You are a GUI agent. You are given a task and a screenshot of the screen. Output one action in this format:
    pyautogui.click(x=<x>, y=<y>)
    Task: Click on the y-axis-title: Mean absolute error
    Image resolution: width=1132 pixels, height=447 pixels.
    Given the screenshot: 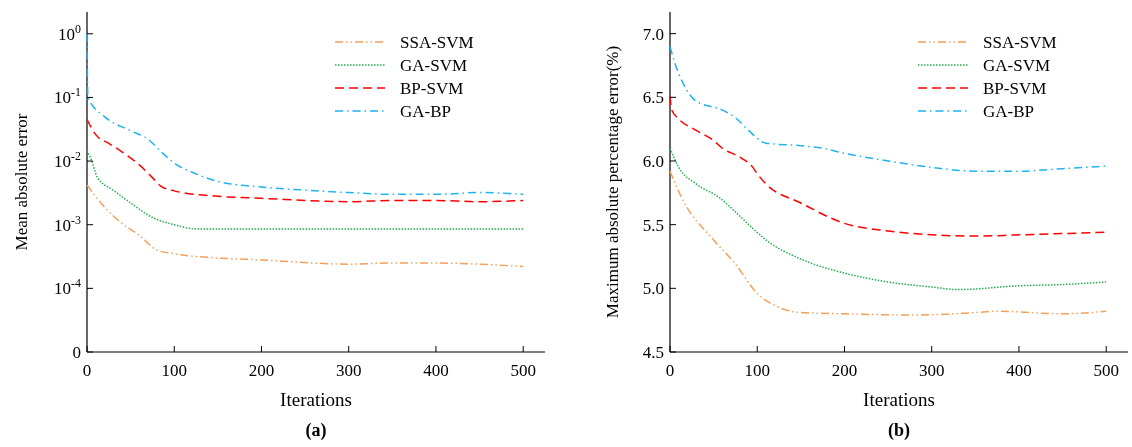 What is the action you would take?
    pyautogui.click(x=21, y=182)
    